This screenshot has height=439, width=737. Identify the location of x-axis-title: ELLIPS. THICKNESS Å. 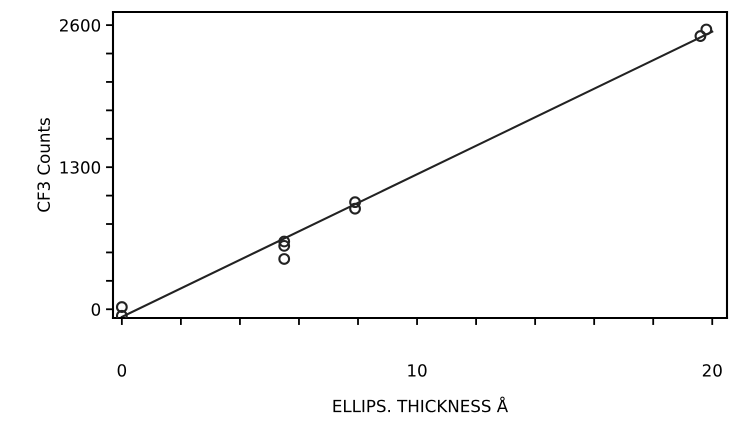
(420, 404).